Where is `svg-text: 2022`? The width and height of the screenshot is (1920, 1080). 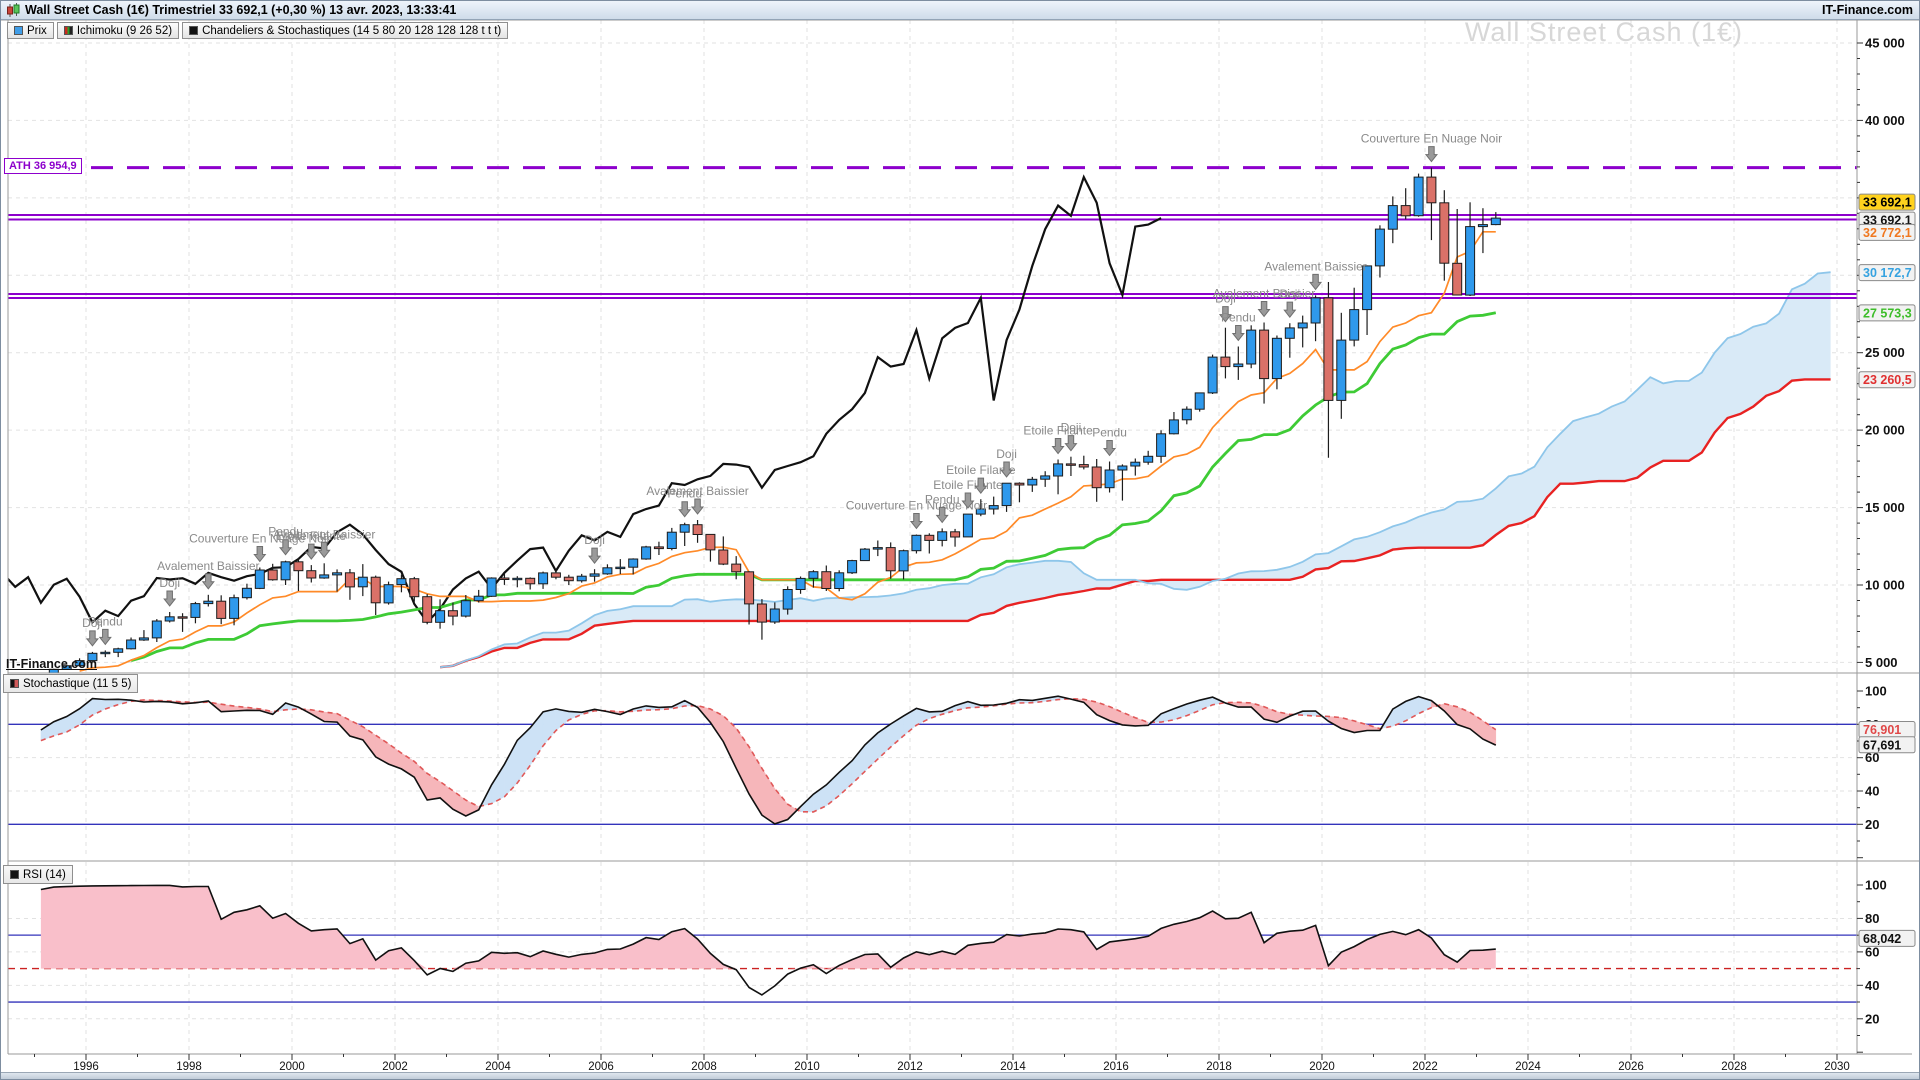
svg-text: 2022 is located at coordinates (1425, 1067).